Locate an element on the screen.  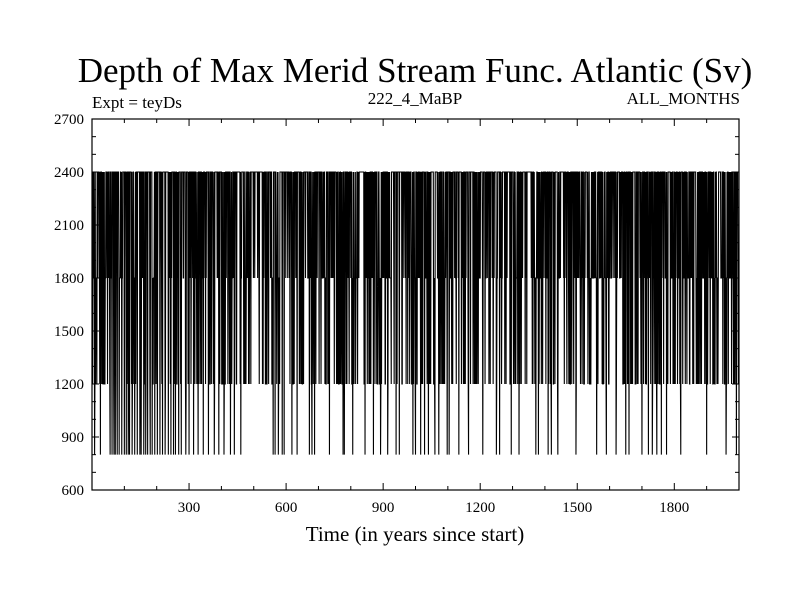
y-tick-label: 1200 is located at coordinates (69, 385).